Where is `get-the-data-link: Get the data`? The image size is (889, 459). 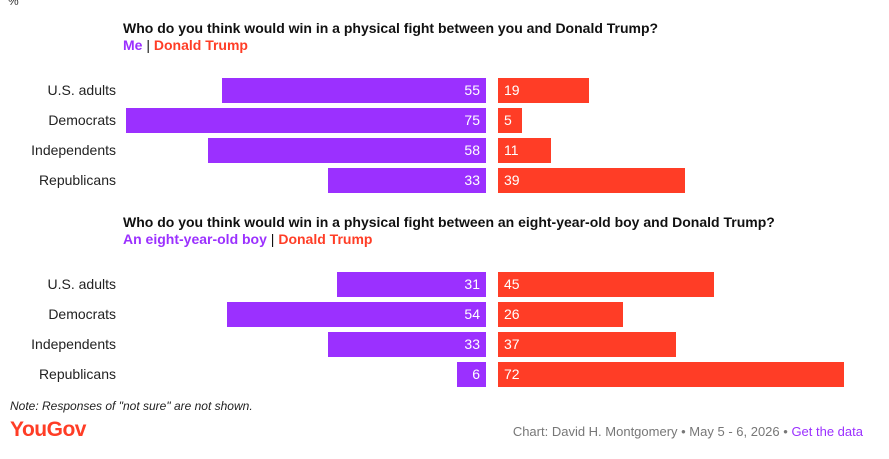 get-the-data-link: Get the data is located at coordinates (827, 431).